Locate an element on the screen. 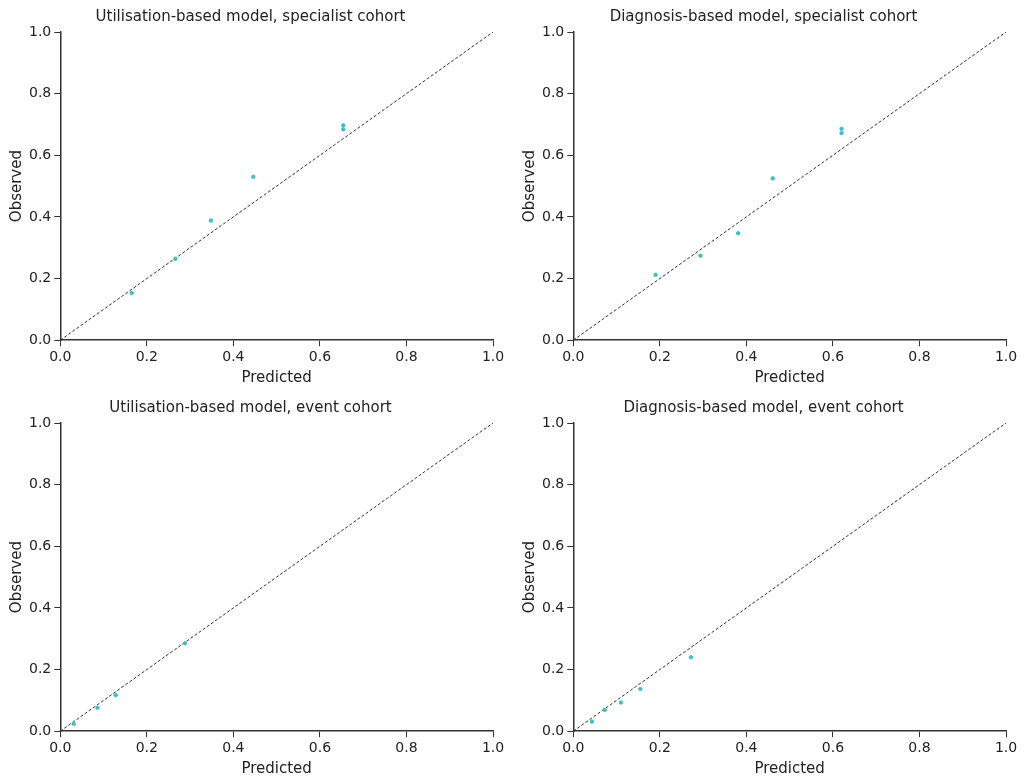 Image resolution: width=1027 pixels, height=782 pixels. chart-title: Utilisation-based model, event cohort is located at coordinates (250, 406).